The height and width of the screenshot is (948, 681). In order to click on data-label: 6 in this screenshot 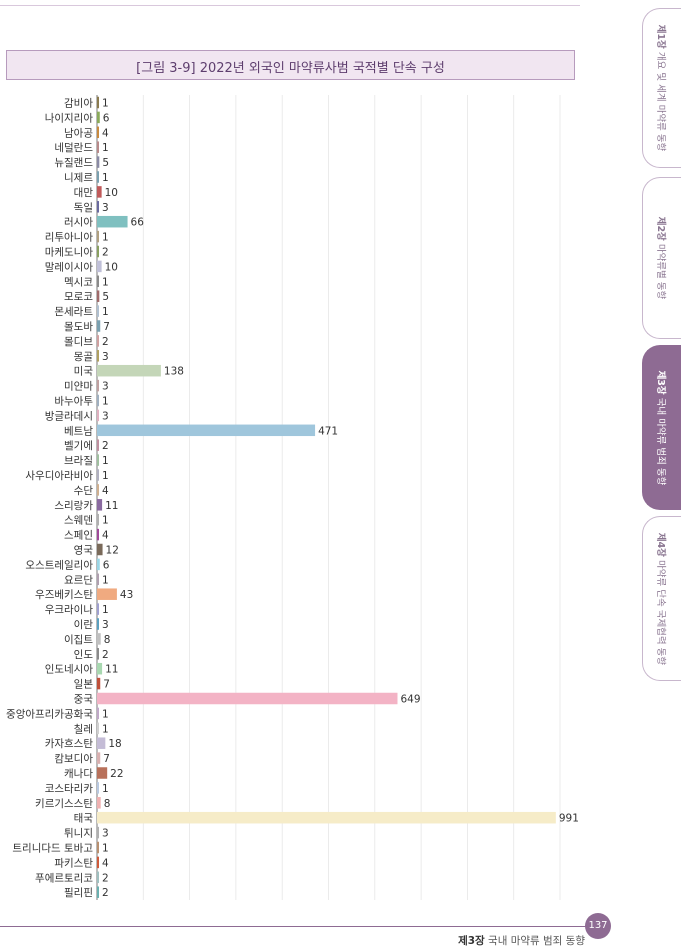, I will do `click(106, 565)`.